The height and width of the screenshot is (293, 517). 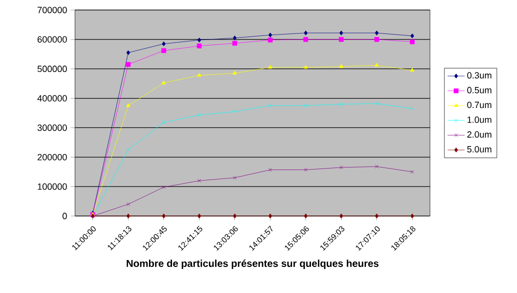 What do you see at coordinates (52, 157) in the screenshot?
I see `y-tick-label: 200000` at bounding box center [52, 157].